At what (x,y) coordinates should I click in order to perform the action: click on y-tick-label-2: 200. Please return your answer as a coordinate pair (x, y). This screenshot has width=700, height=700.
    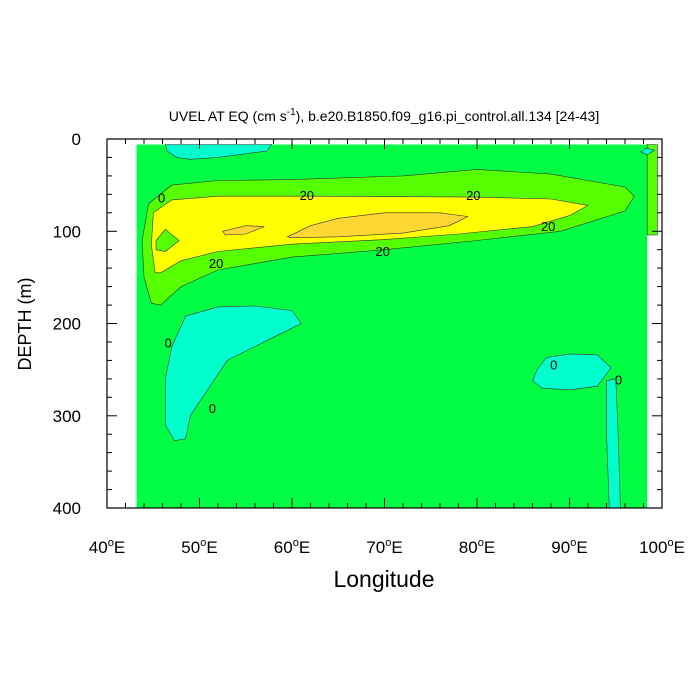
    Looking at the image, I should click on (67, 324).